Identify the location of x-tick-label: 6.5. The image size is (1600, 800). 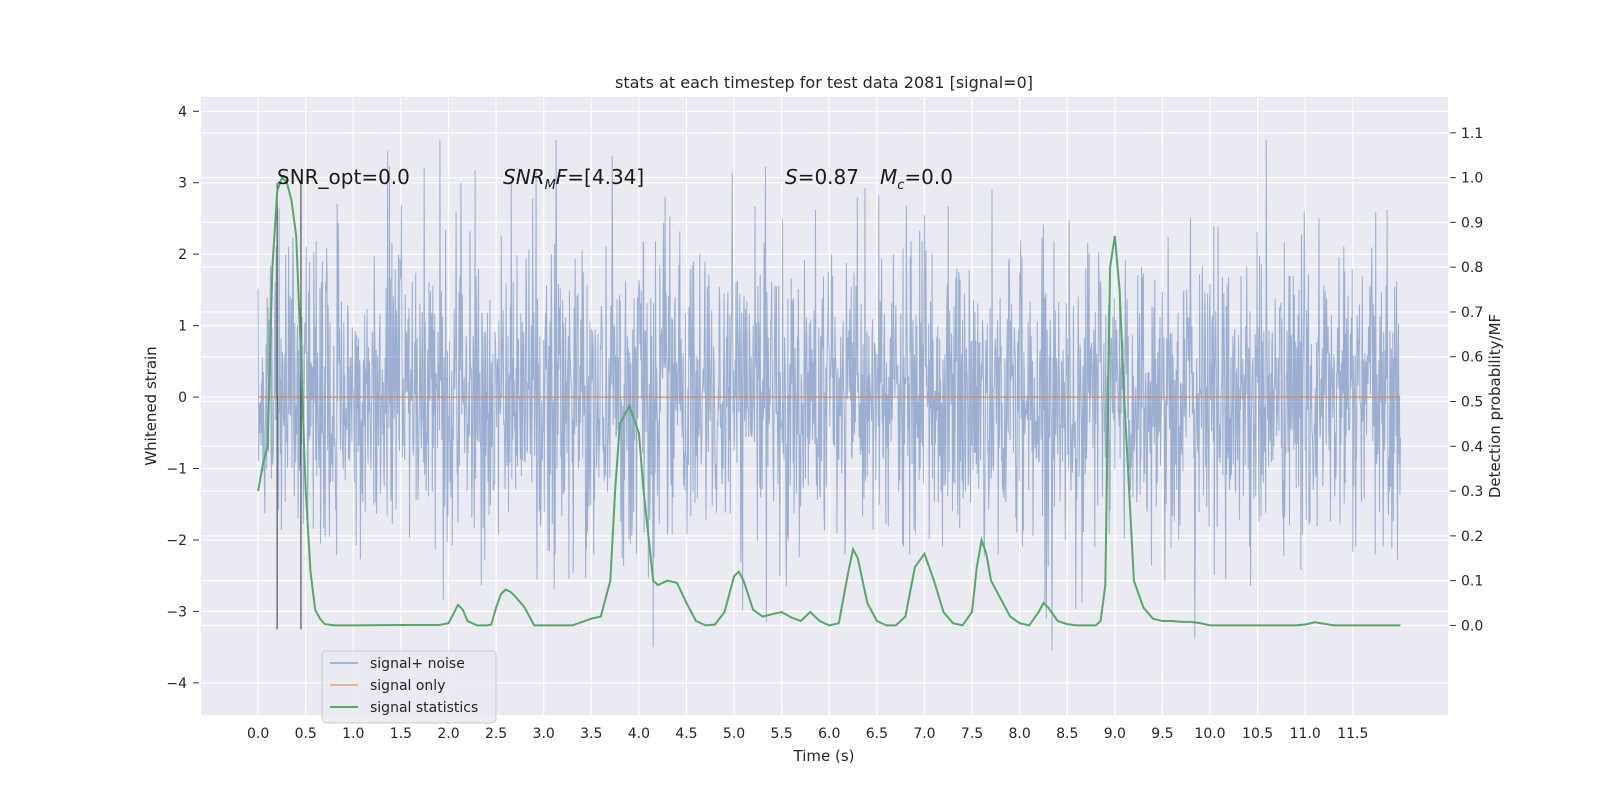
(877, 734).